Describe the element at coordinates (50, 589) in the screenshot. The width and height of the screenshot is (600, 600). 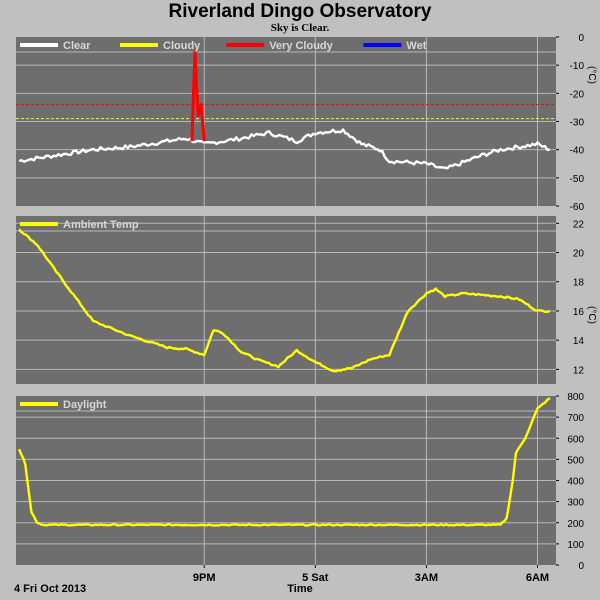
I see `footer-date: 4 Fri Oct 2013` at that location.